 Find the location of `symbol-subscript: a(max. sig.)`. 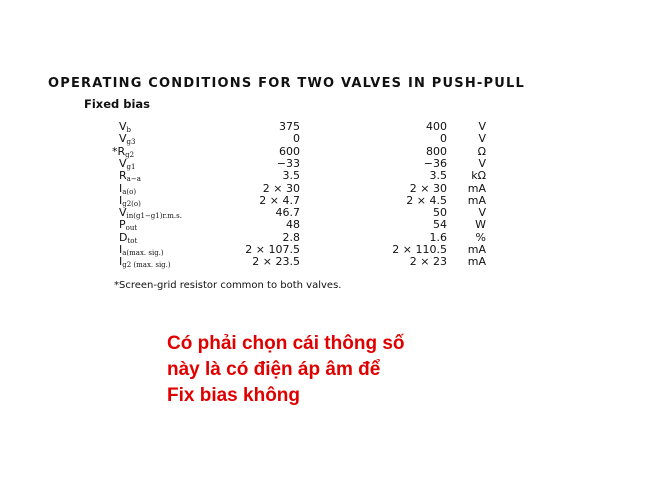

symbol-subscript: a(max. sig.) is located at coordinates (143, 253).